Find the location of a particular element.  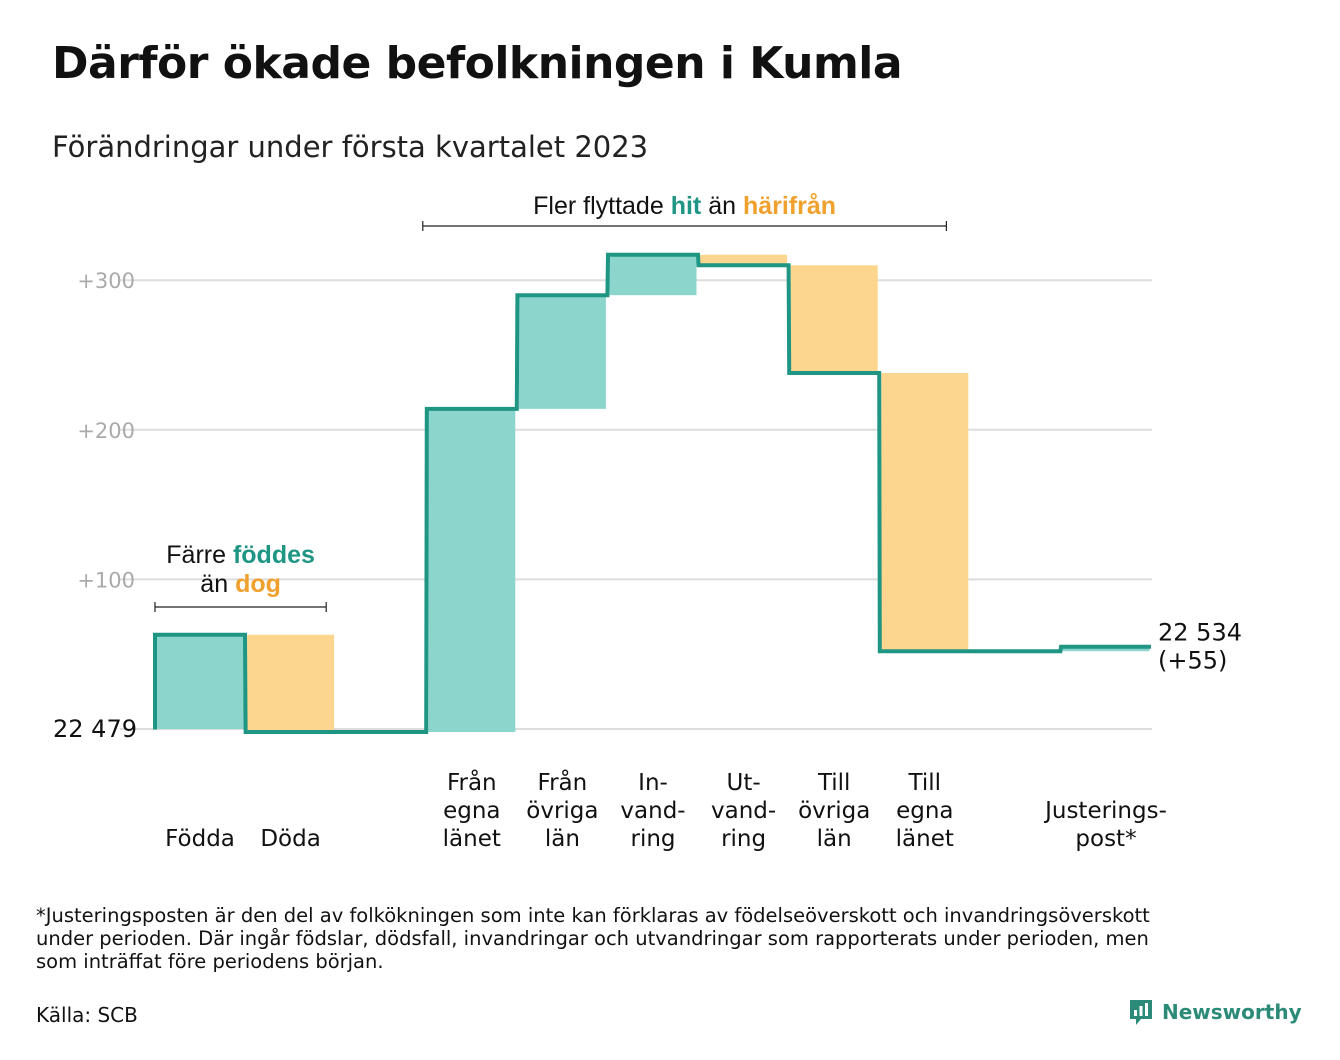

category-label: Döda is located at coordinates (290, 839).